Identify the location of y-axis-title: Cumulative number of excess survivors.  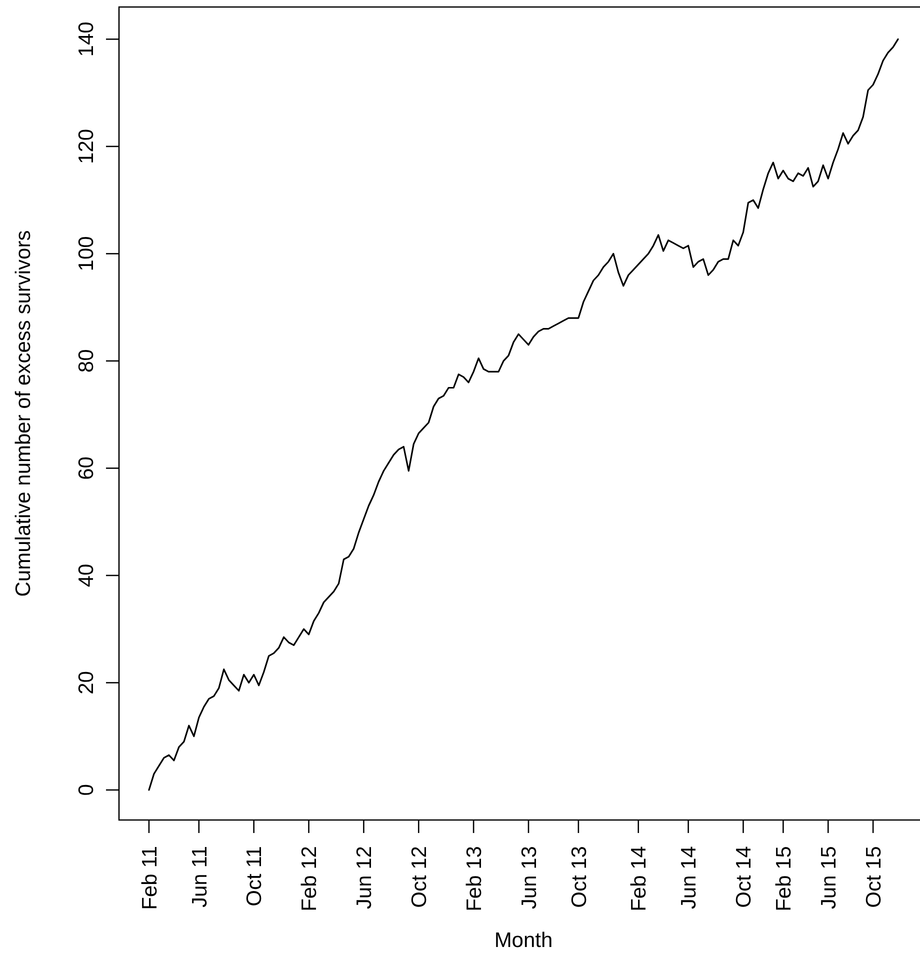
(23, 413).